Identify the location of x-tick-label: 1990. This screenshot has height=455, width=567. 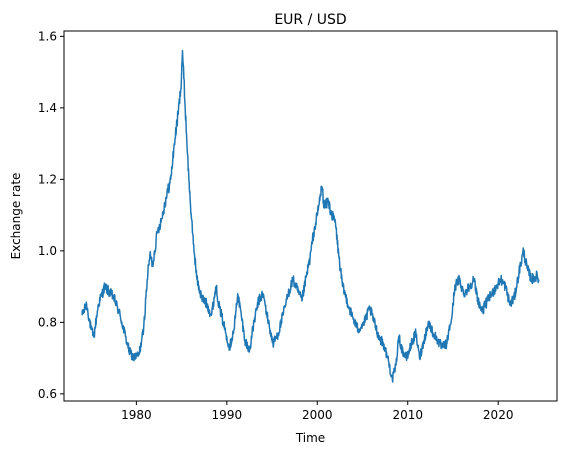
(227, 415).